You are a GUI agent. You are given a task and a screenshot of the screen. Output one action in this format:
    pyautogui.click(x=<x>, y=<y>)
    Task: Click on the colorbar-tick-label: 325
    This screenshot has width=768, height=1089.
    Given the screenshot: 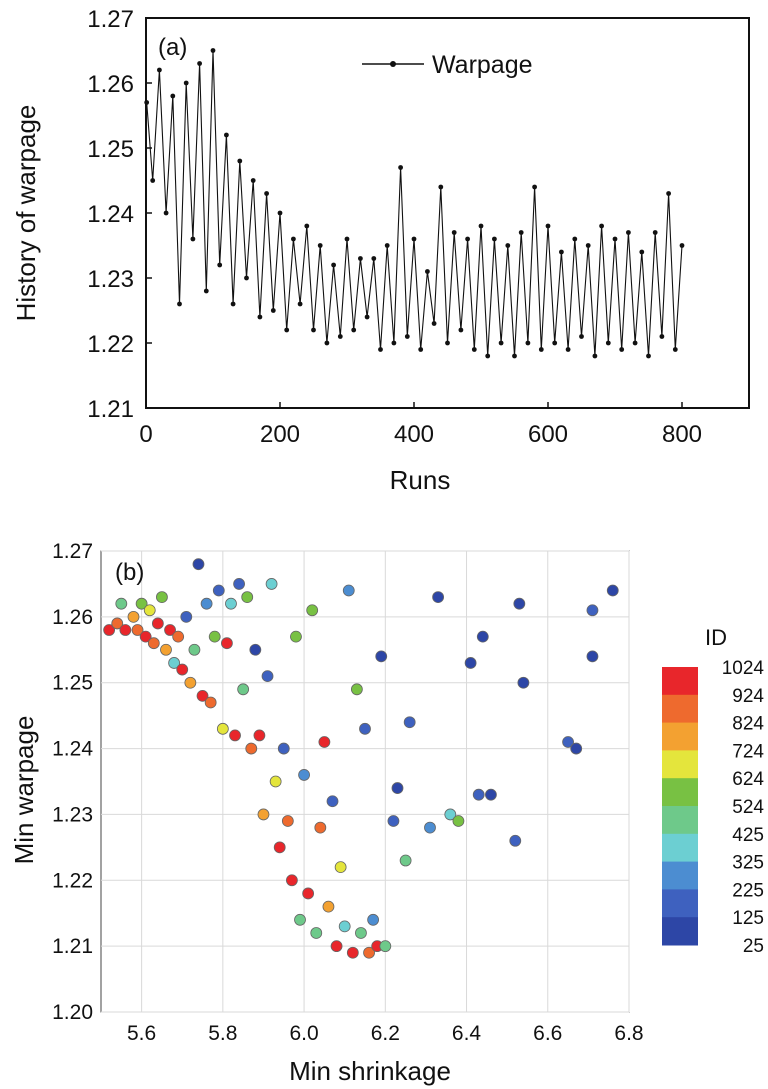 What is the action you would take?
    pyautogui.click(x=748, y=863)
    